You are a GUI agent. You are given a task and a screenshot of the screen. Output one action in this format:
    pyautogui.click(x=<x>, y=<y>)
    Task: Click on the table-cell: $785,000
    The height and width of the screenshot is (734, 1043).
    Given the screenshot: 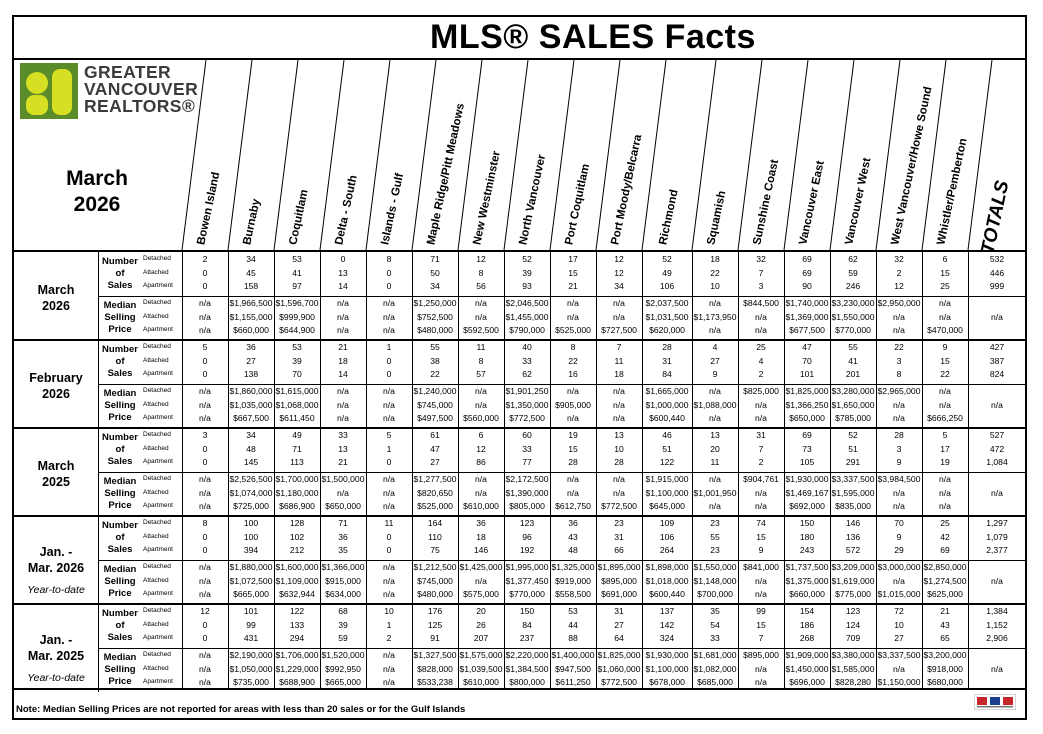 What is the action you would take?
    pyautogui.click(x=853, y=418)
    